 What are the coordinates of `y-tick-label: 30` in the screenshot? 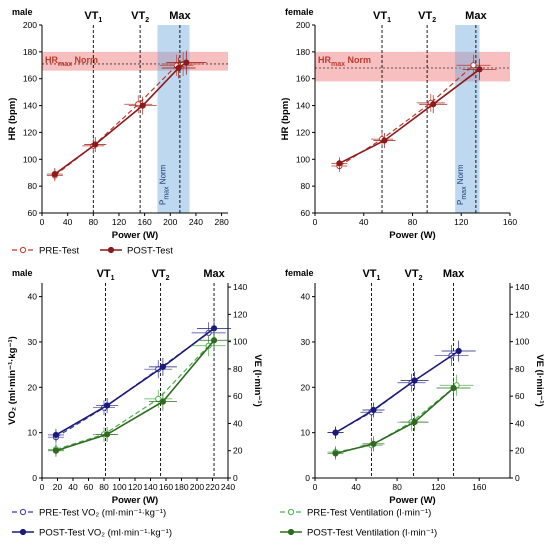 It's located at (33, 342).